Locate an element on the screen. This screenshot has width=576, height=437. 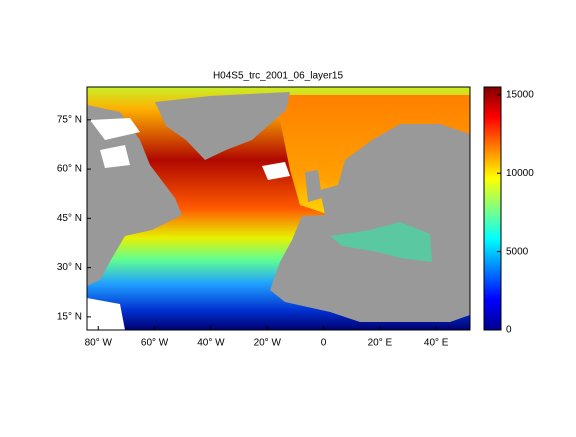
y-tick-label: 30° N is located at coordinates (69, 267).